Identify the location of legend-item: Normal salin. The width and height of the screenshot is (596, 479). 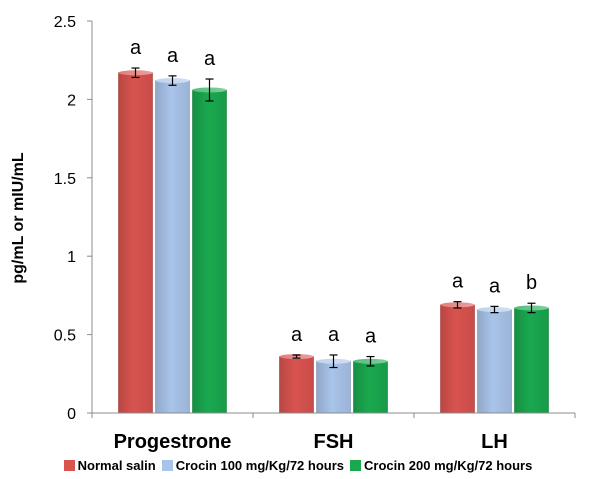
(109, 465).